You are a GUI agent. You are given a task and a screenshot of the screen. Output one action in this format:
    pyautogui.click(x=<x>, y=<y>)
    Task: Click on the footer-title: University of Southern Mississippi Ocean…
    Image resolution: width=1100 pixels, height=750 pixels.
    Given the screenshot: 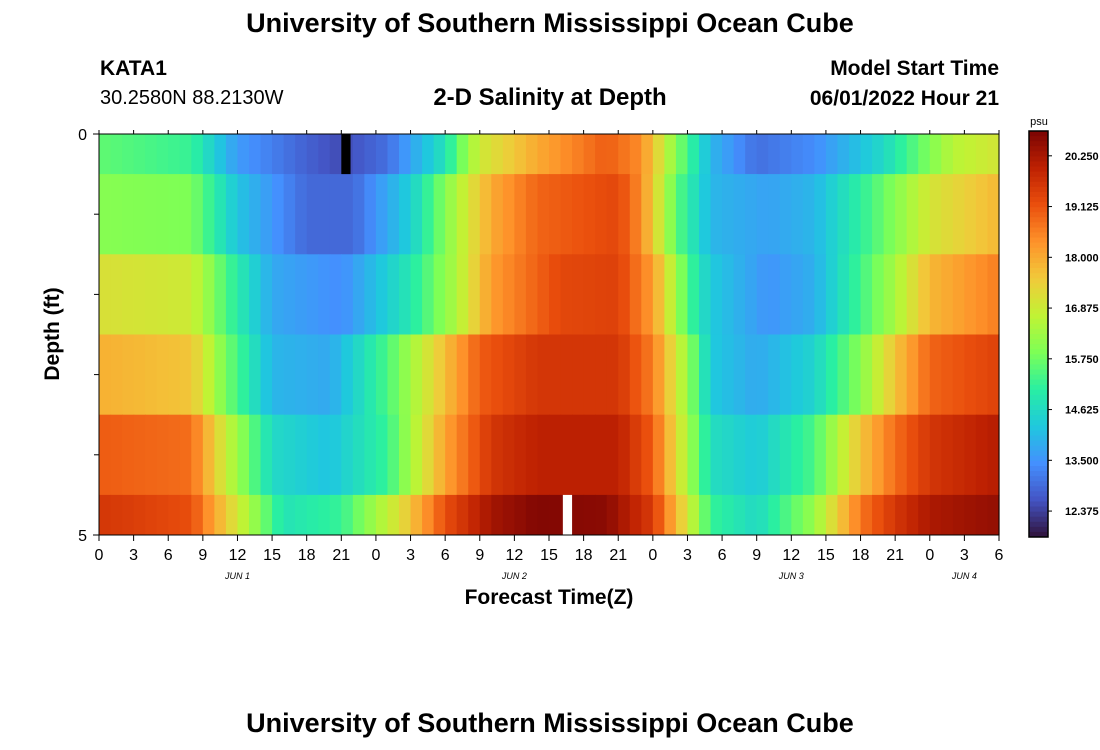 What is the action you would take?
    pyautogui.click(x=550, y=723)
    